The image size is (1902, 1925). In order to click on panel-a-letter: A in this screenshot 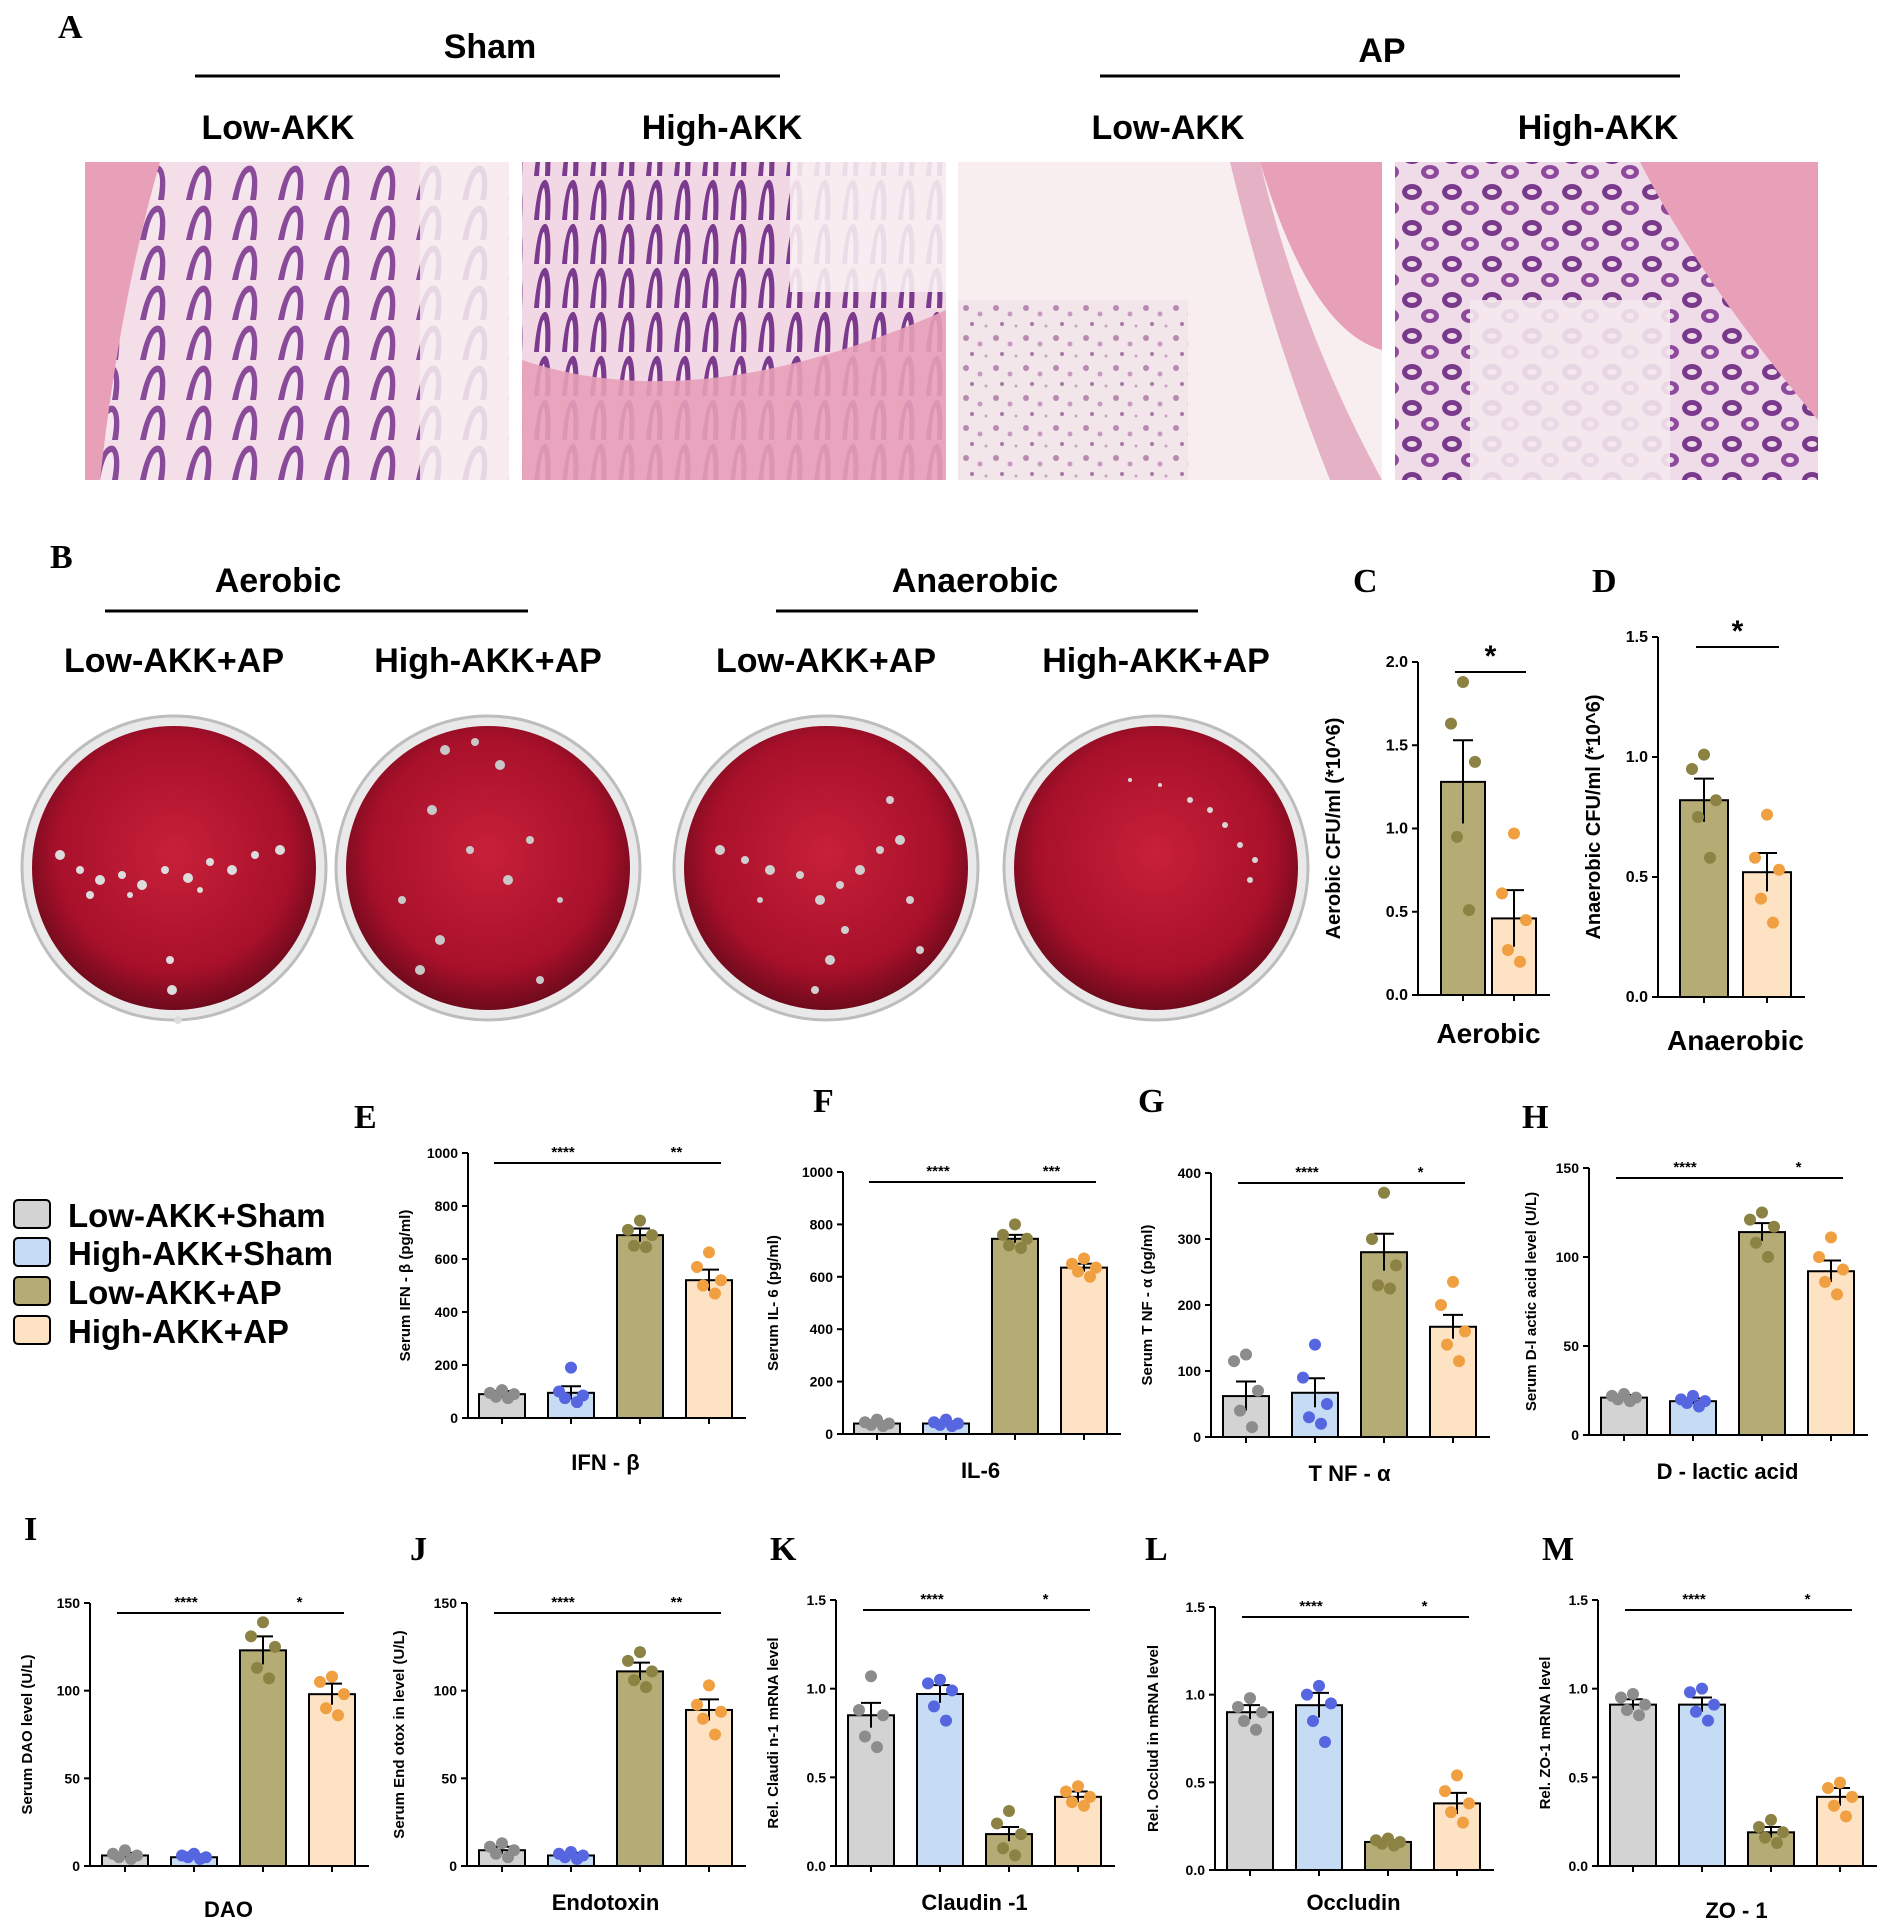, I will do `click(70, 27)`.